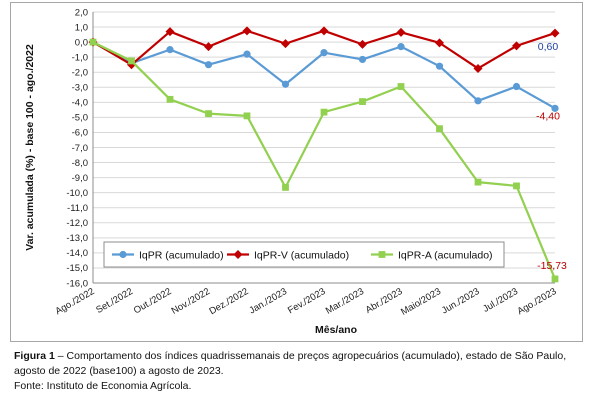  Describe the element at coordinates (80, 103) in the screenshot. I see `y-tick-label: -4,0` at that location.